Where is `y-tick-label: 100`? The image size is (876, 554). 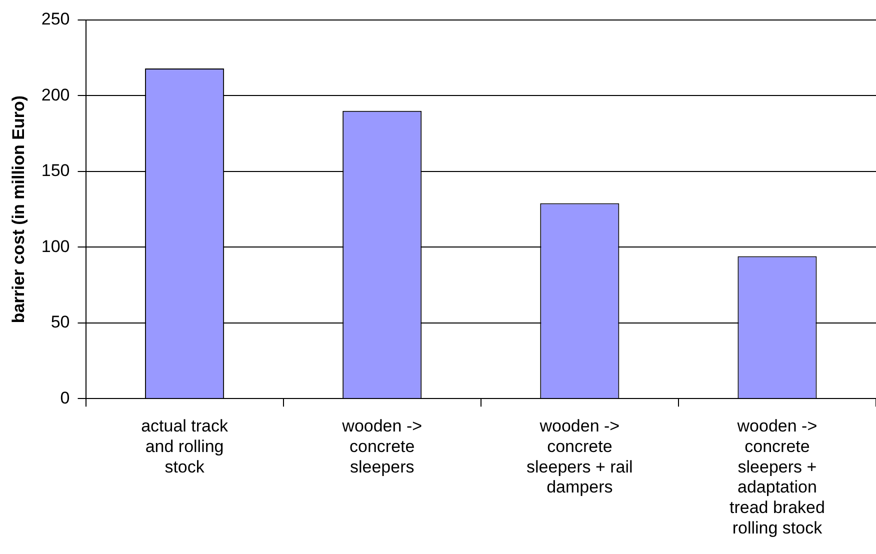
y-tick-label: 100 is located at coordinates (55, 246).